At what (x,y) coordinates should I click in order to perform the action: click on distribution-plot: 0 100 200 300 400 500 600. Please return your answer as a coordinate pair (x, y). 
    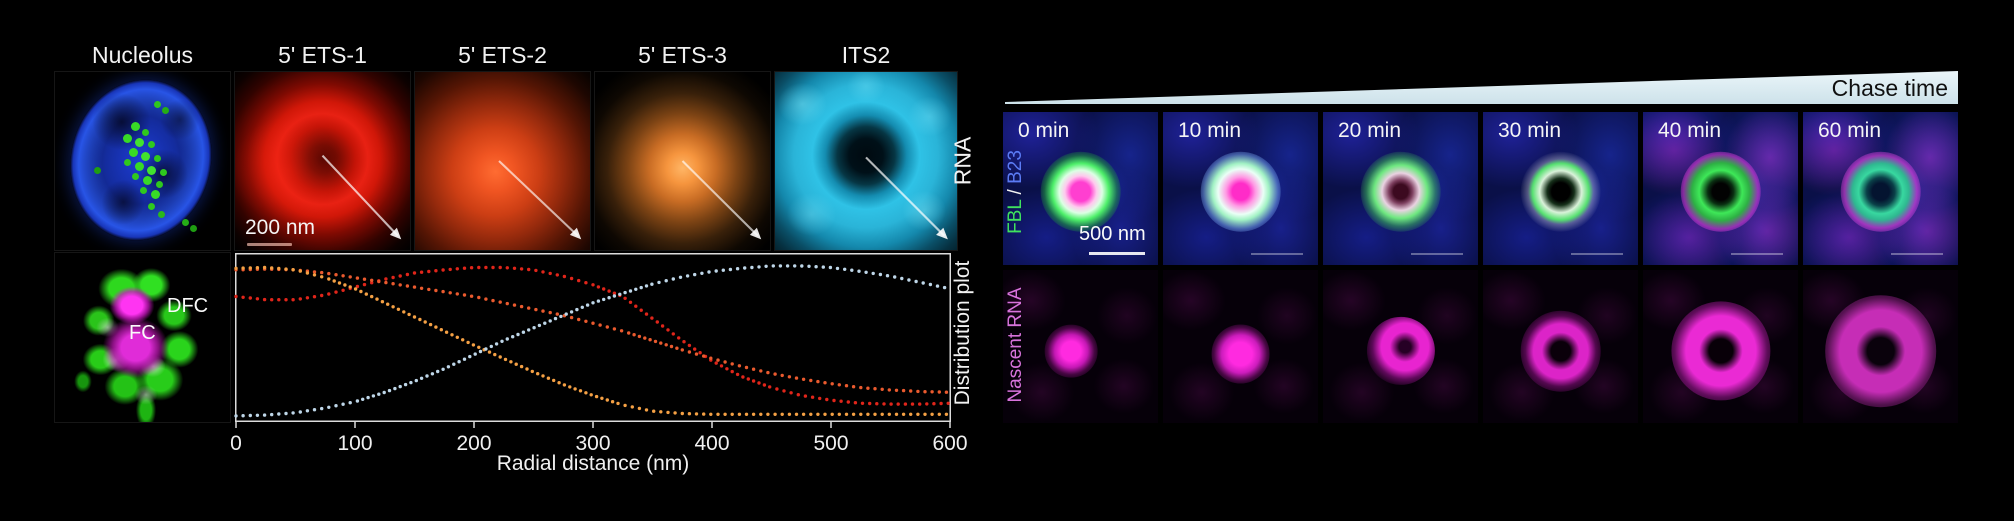
    Looking at the image, I should click on (599, 354).